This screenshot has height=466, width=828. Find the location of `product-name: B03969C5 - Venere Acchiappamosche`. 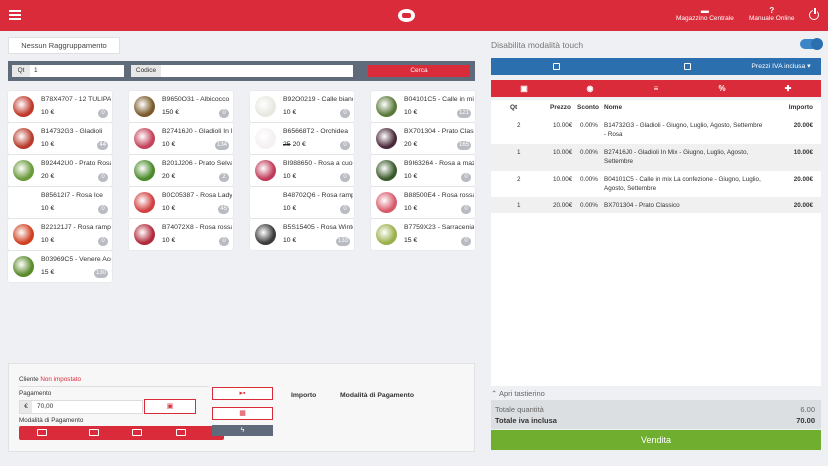

product-name: B03969C5 - Venere Acchiappamosche is located at coordinates (76, 259).